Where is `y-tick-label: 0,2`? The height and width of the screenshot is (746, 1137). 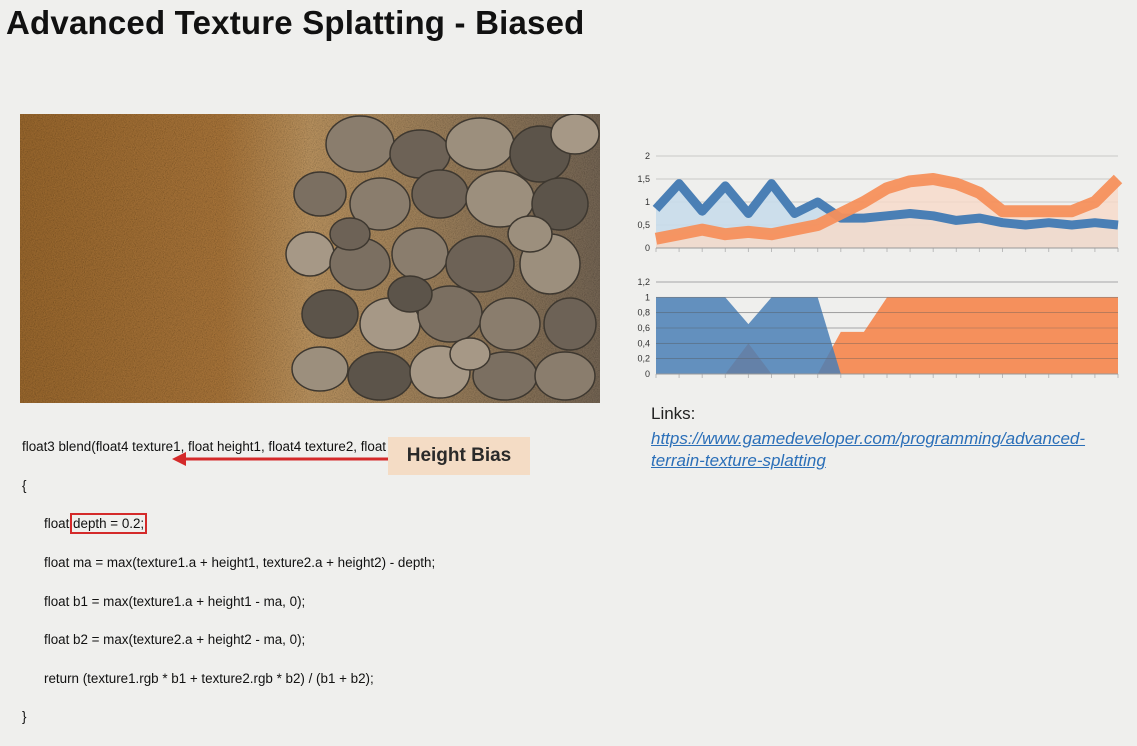 y-tick-label: 0,2 is located at coordinates (643, 359).